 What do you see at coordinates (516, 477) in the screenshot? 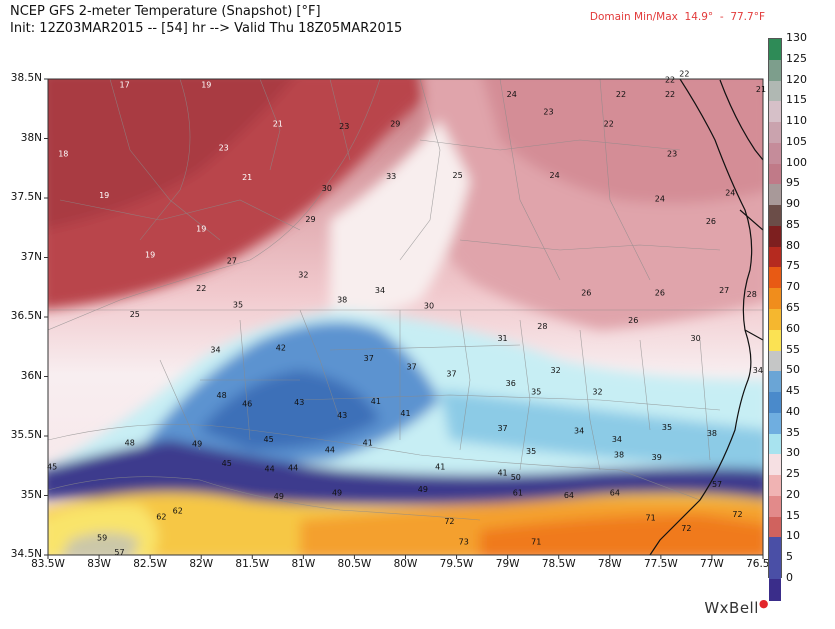
I see `temperature-value: 50` at bounding box center [516, 477].